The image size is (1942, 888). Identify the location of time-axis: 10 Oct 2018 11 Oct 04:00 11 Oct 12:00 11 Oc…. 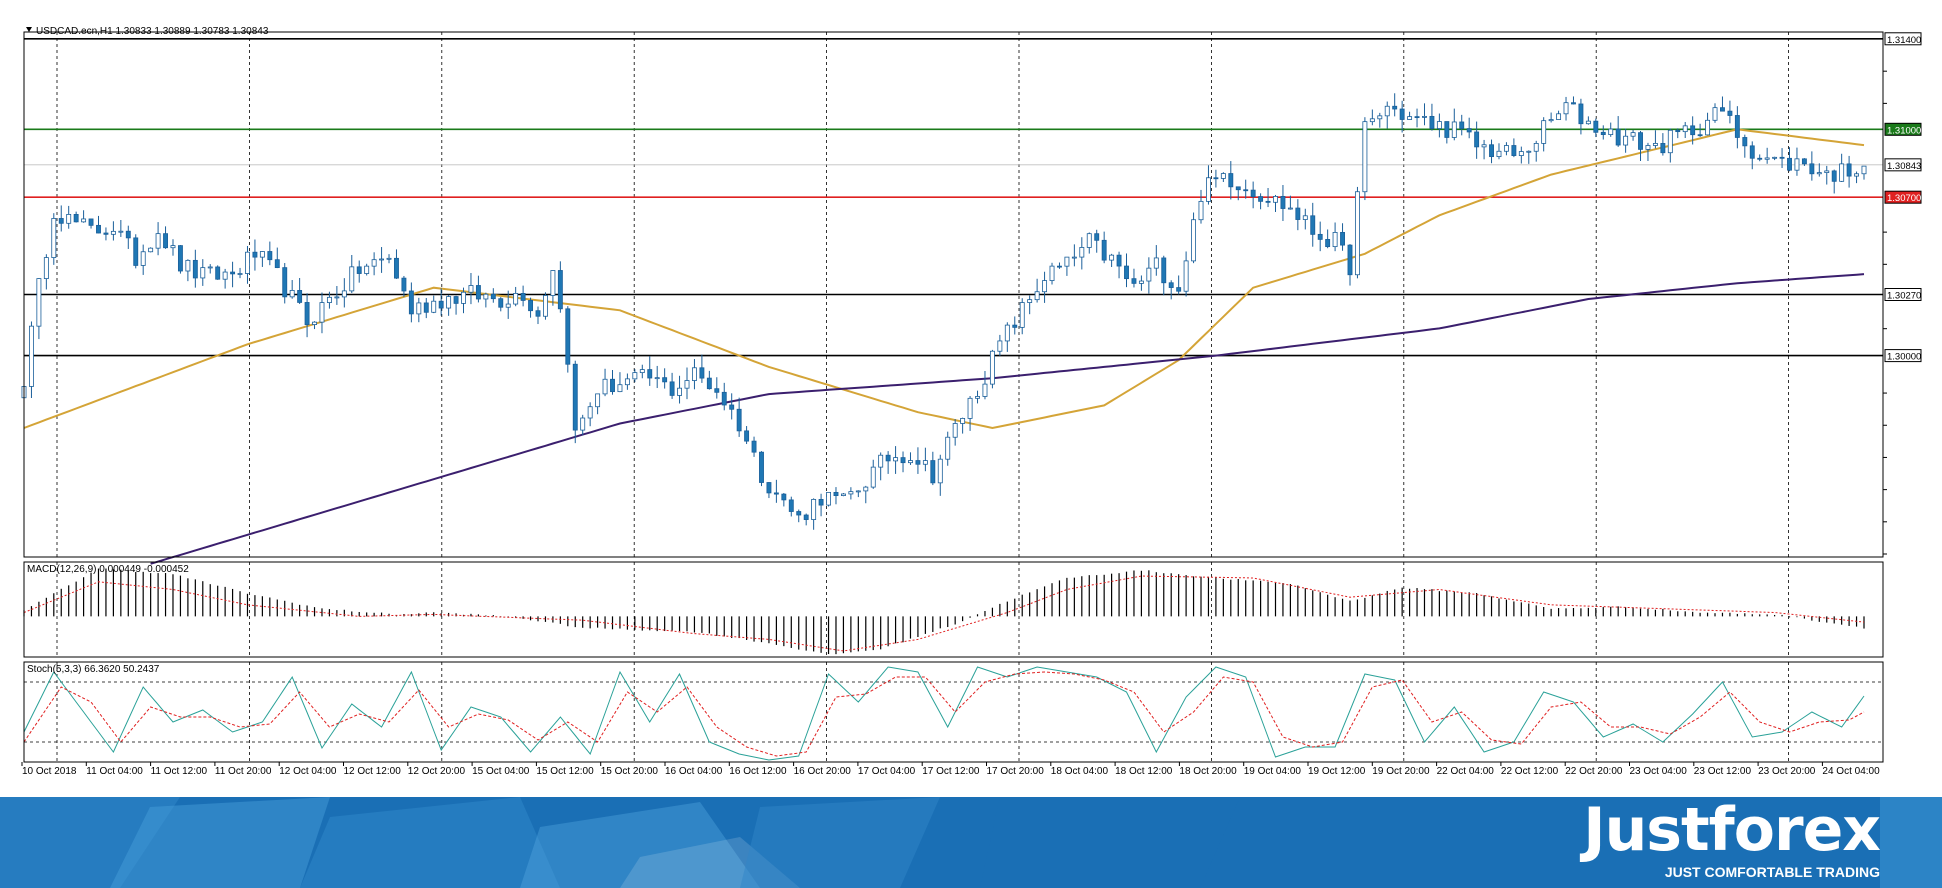
(950, 769).